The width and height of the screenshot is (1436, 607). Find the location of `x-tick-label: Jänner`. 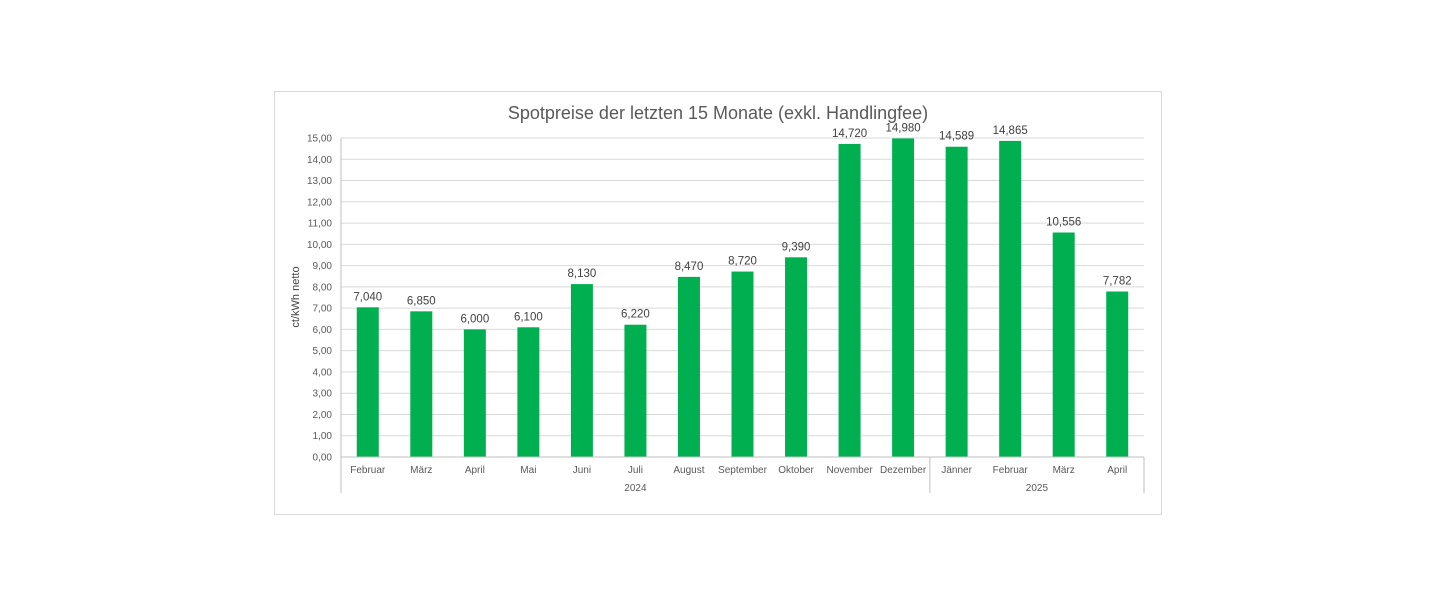

x-tick-label: Jänner is located at coordinates (956, 470).